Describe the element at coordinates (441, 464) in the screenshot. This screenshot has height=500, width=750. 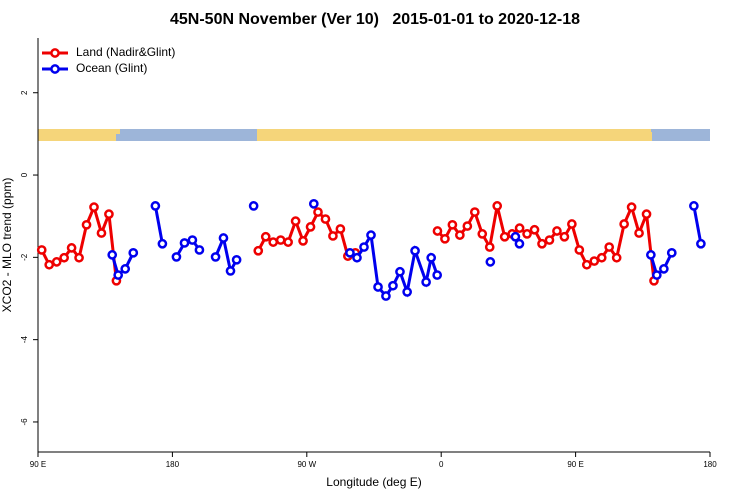
I see `x-tick-label: 0` at that location.